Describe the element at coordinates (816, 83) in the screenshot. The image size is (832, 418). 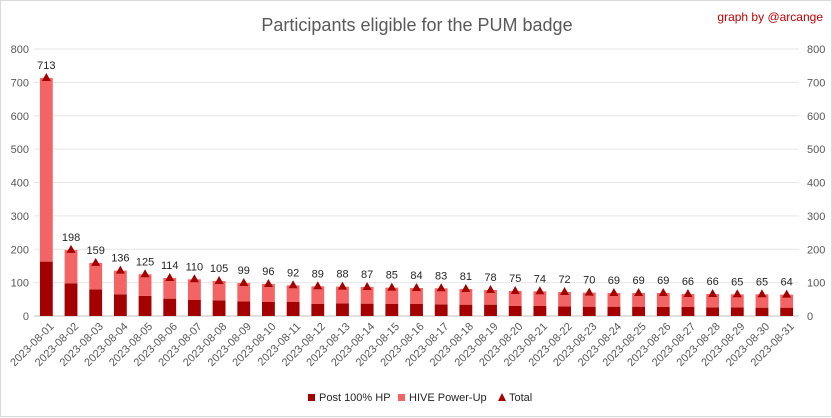
I see `y-tick-label-right: 700` at that location.